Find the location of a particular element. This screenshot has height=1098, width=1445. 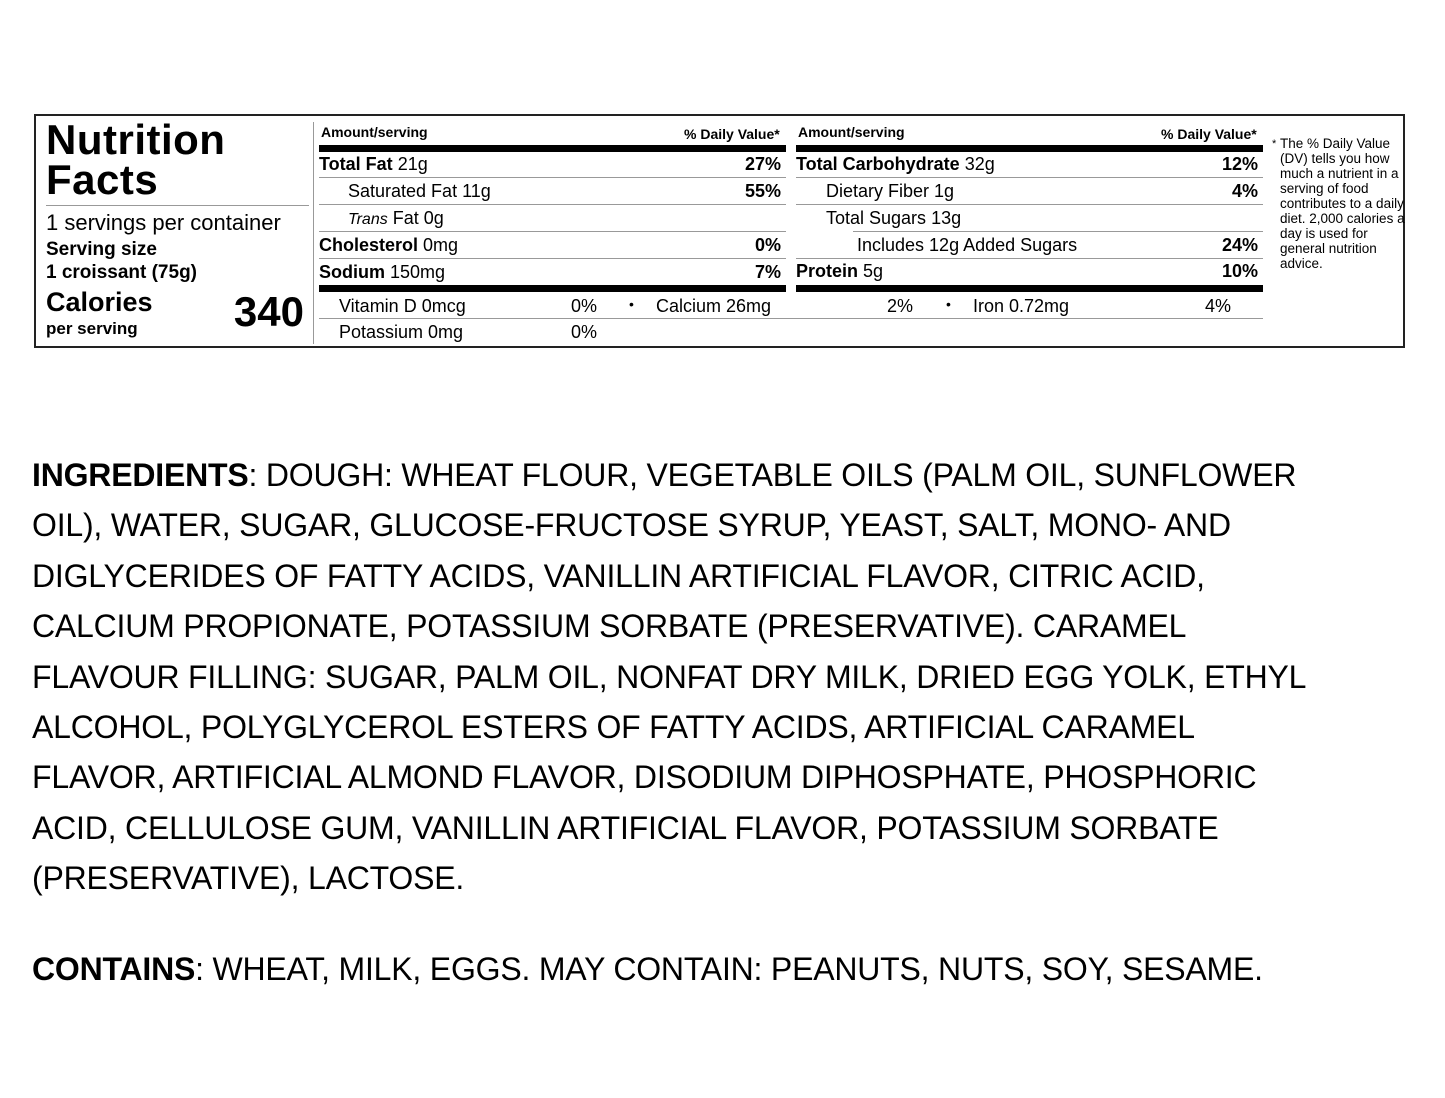

nutrient-trans-fat: Trans Fat 0g is located at coordinates (396, 218).